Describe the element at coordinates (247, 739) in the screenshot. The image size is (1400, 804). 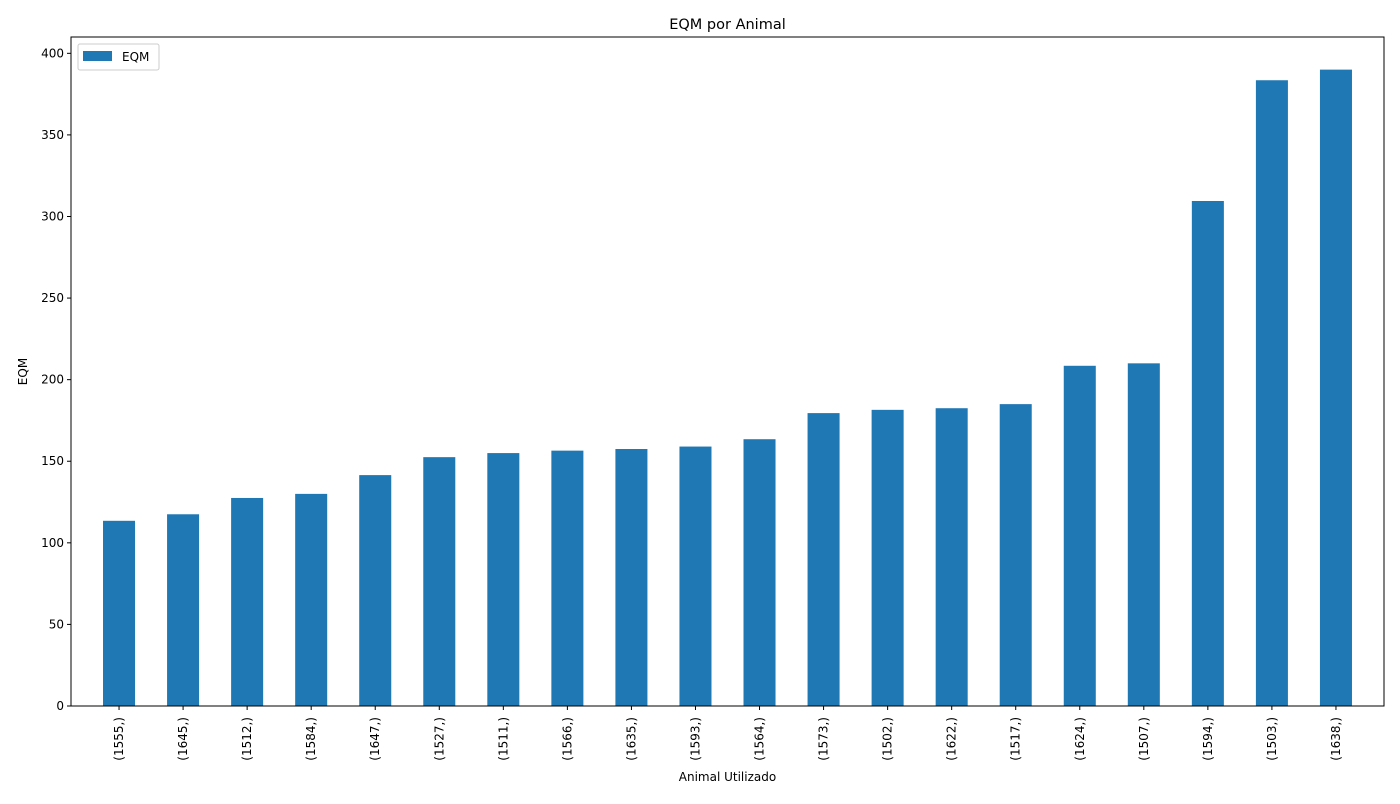
I see `x-tick-label: (1512,)` at that location.